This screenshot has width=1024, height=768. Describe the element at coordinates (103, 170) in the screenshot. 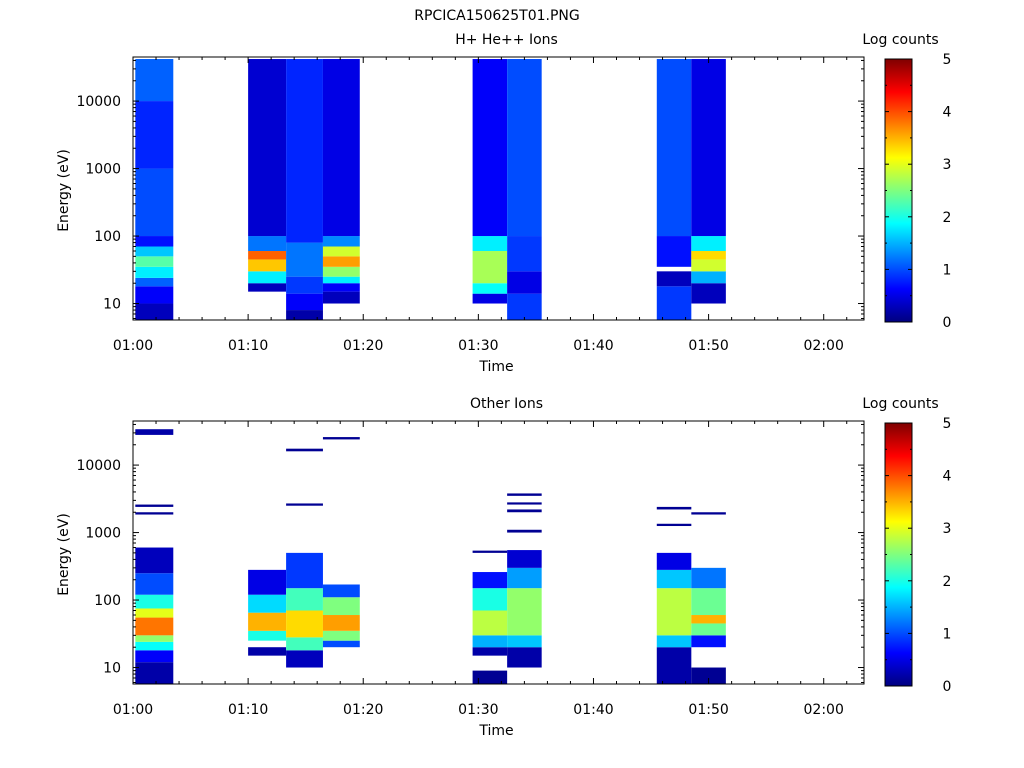

I see `y-tick-label: 1000` at that location.